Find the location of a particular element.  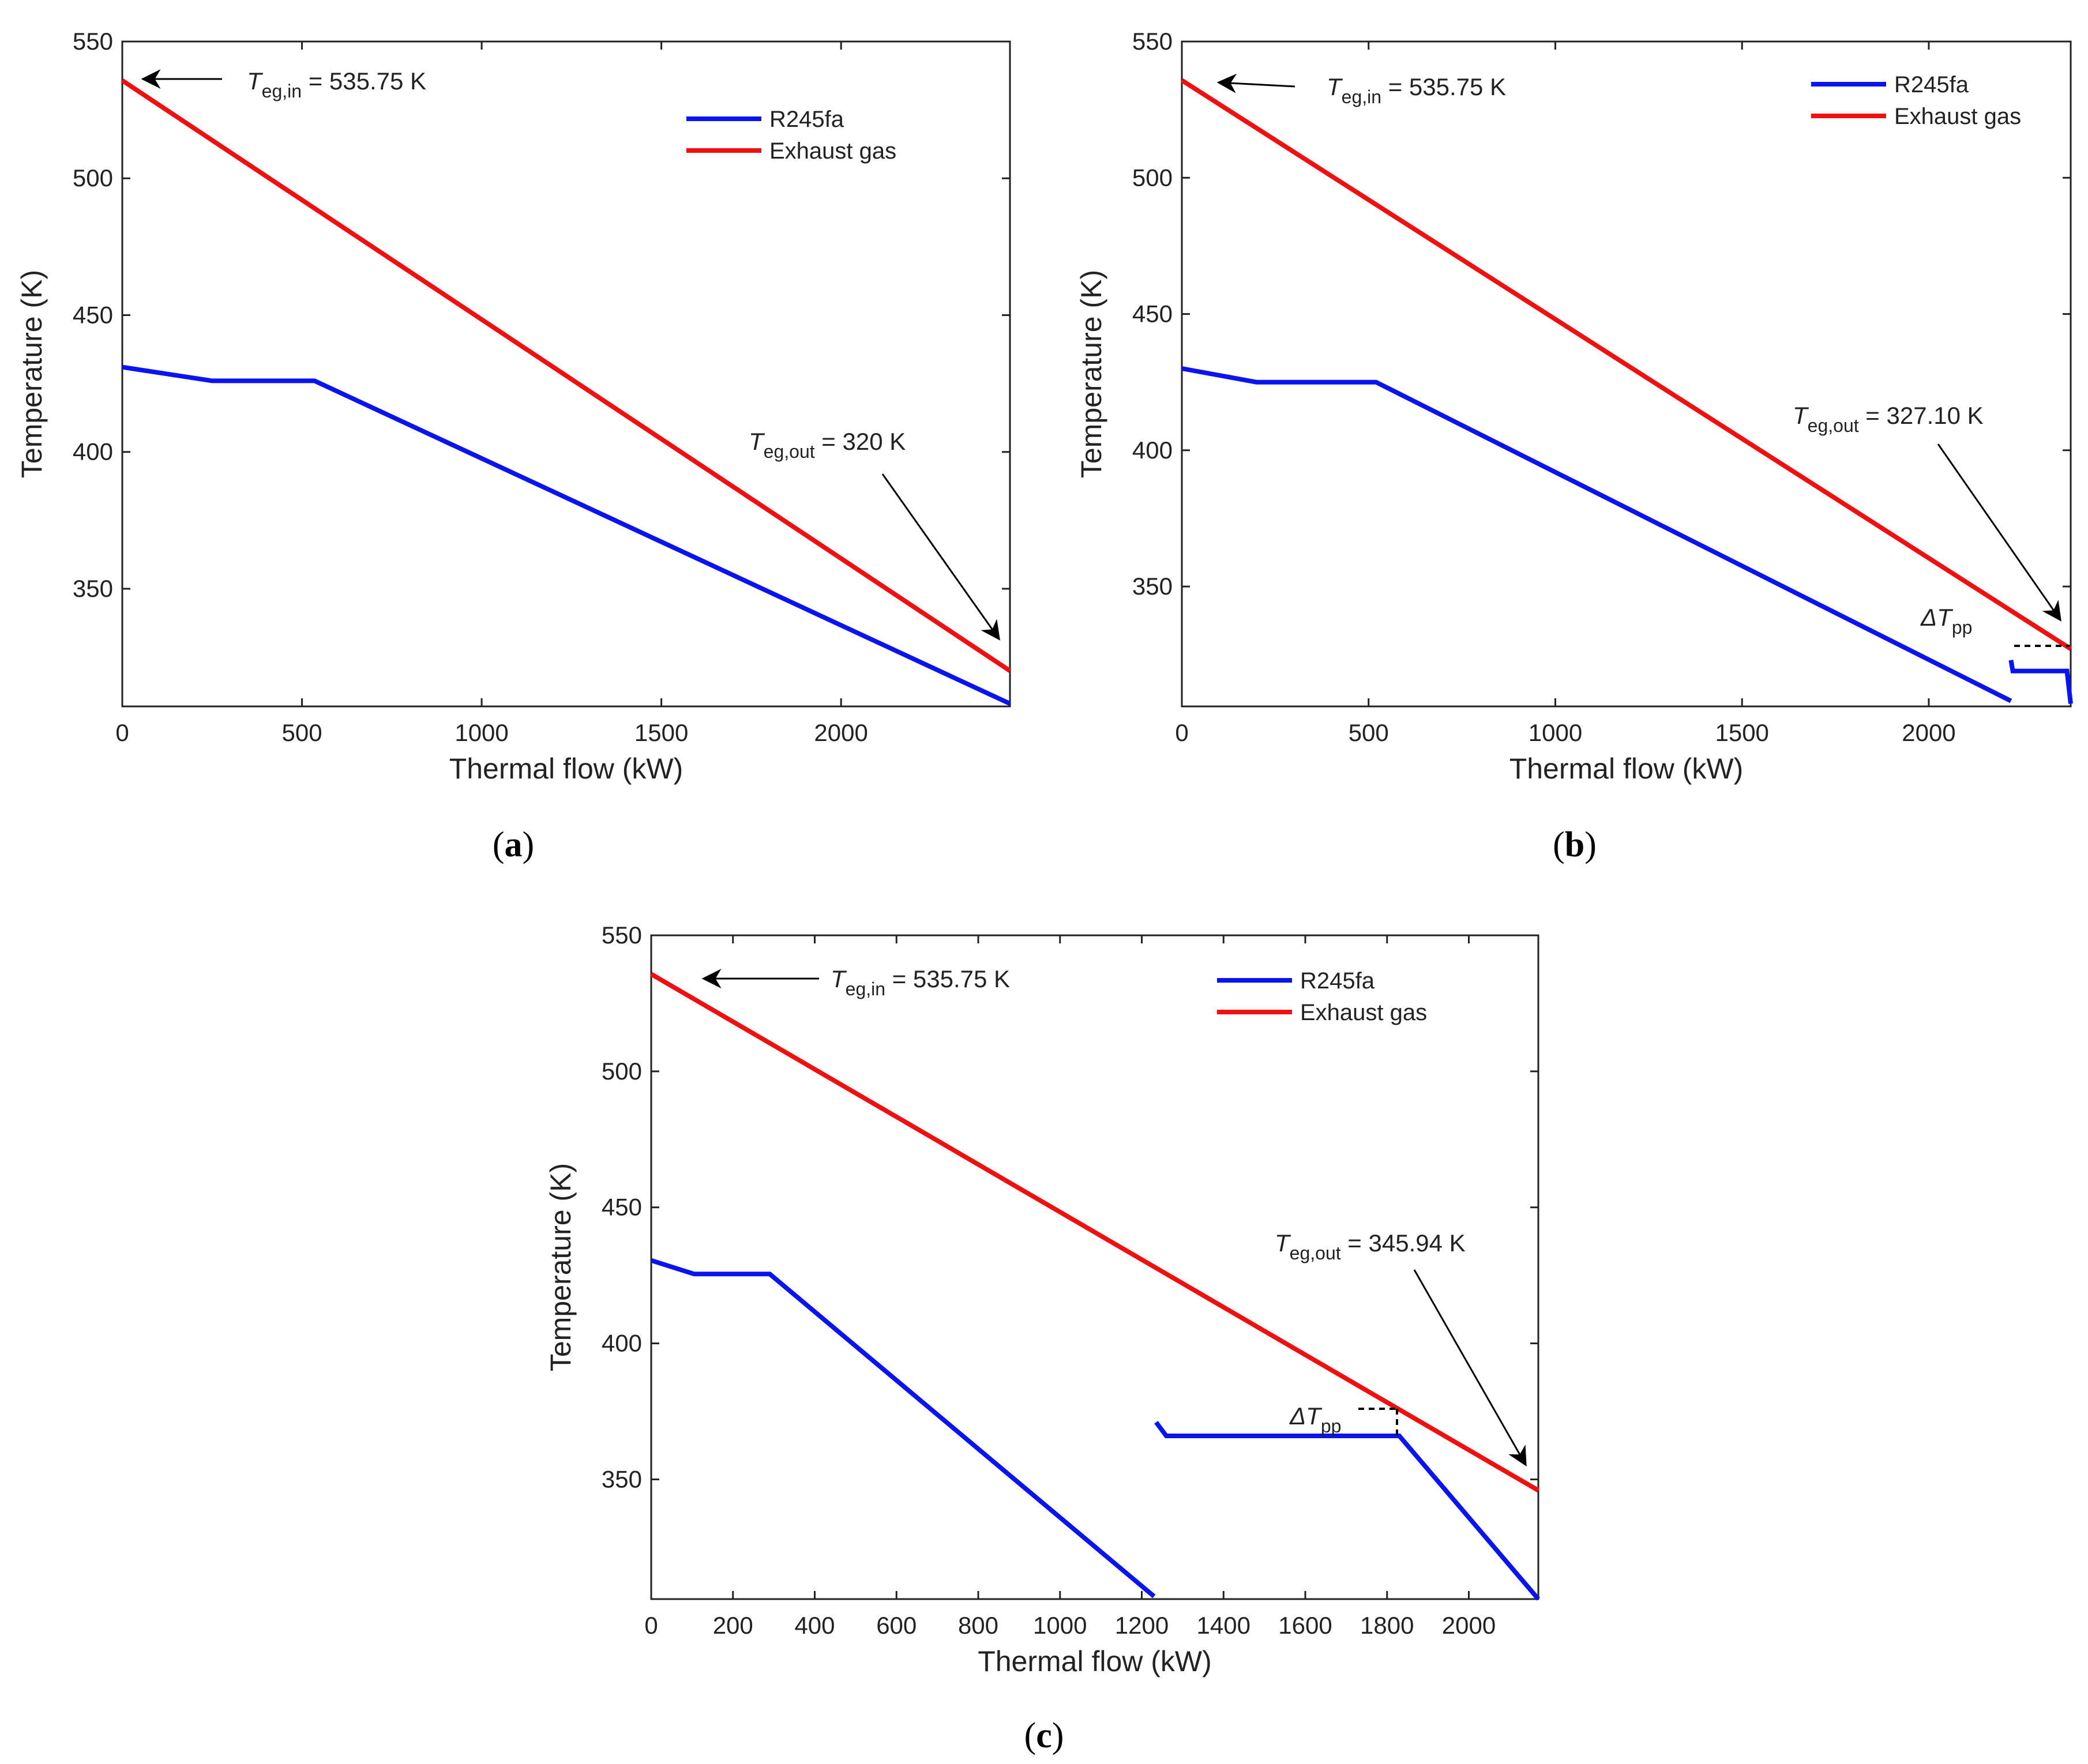

x-tick-label: 1400 is located at coordinates (1223, 1626).